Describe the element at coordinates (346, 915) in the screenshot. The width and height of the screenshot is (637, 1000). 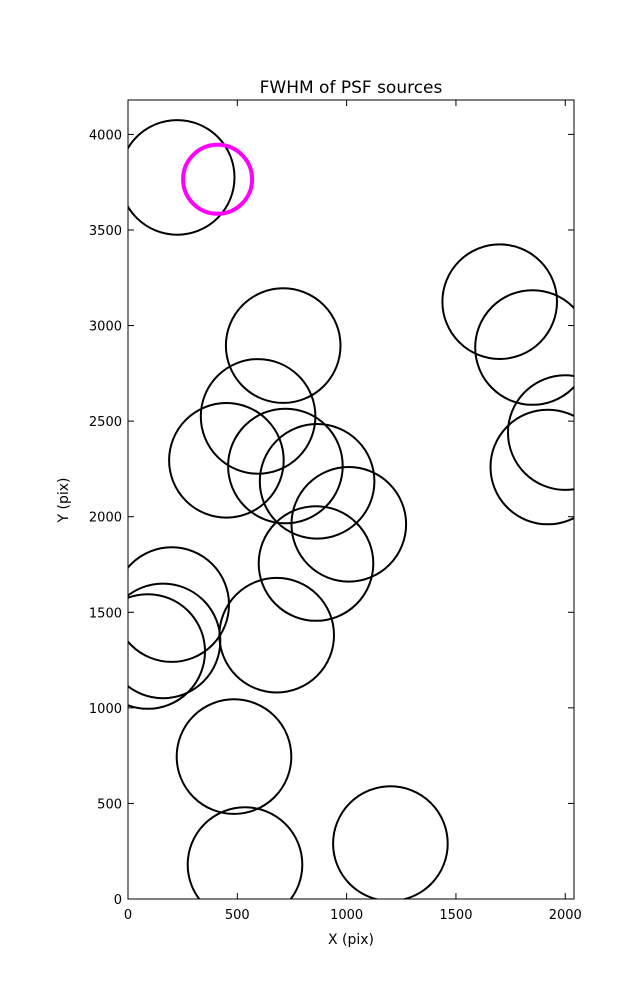
I see `x-tick-label: 1000` at that location.